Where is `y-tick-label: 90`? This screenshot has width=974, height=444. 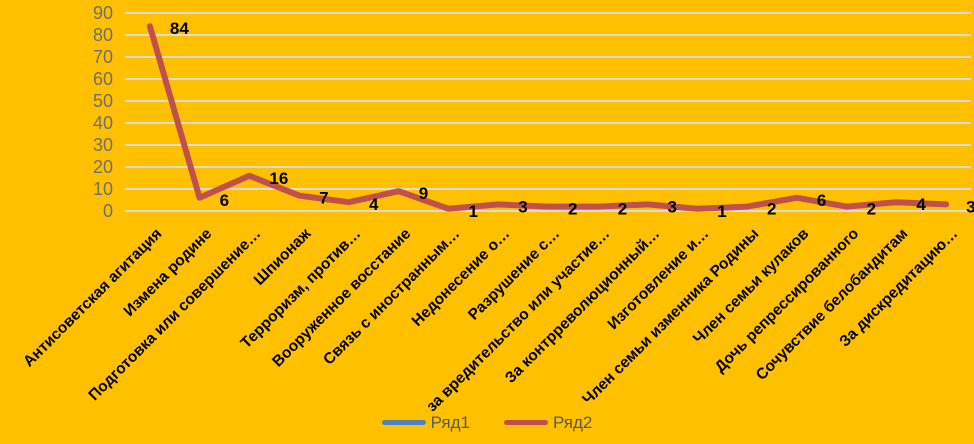 y-tick-label: 90 is located at coordinates (103, 13).